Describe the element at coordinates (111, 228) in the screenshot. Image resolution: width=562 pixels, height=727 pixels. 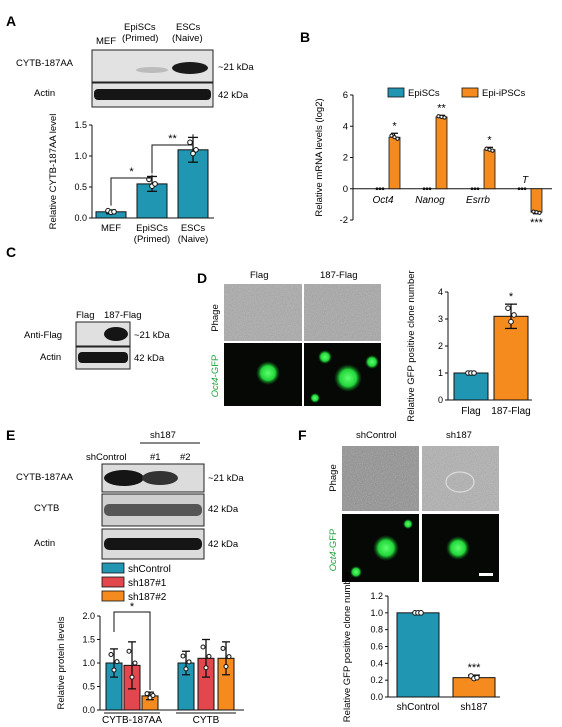
I see `x-tick-label: MEF` at that location.